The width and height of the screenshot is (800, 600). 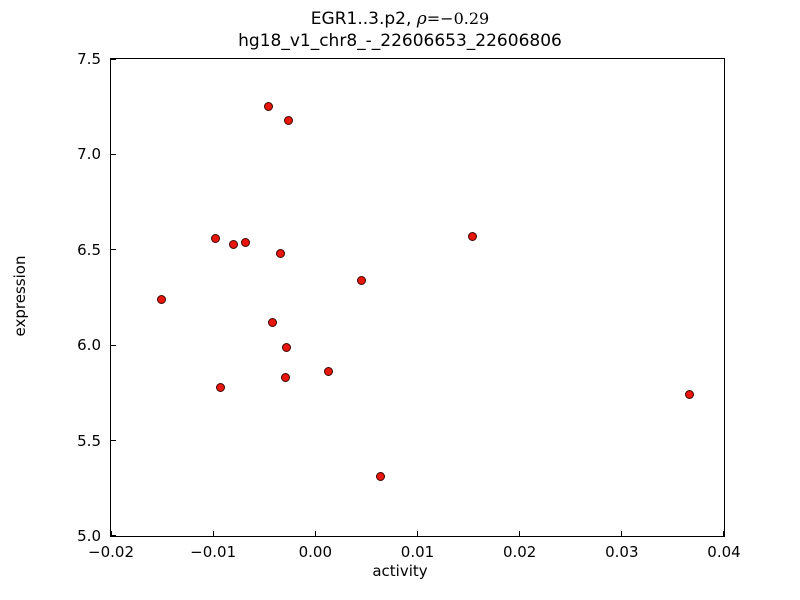 What do you see at coordinates (315, 552) in the screenshot?
I see `x-axis-tick-label: 0.00` at bounding box center [315, 552].